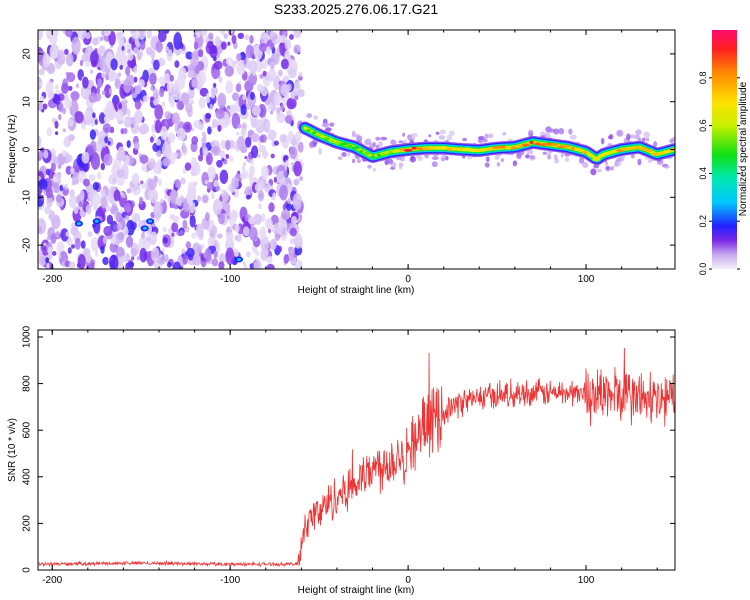 This screenshot has height=600, width=750. What do you see at coordinates (703, 269) in the screenshot?
I see `colorbar-tick-label: 0.0` at bounding box center [703, 269].